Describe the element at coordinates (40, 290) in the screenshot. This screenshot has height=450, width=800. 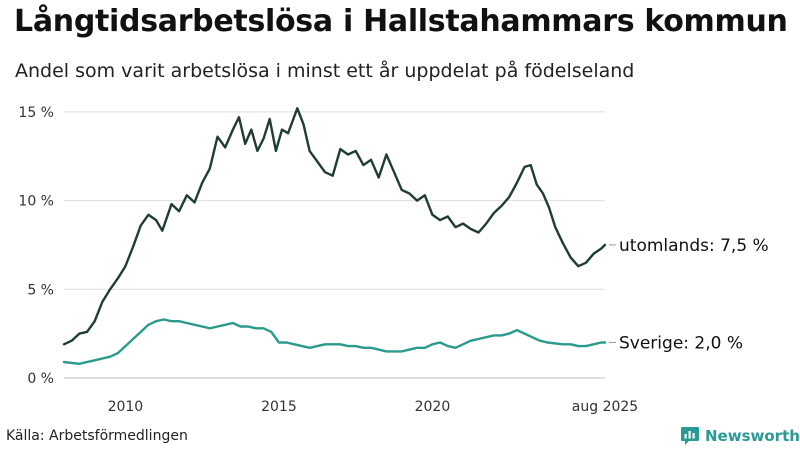
I see `y-tick-label: 5 %` at that location.